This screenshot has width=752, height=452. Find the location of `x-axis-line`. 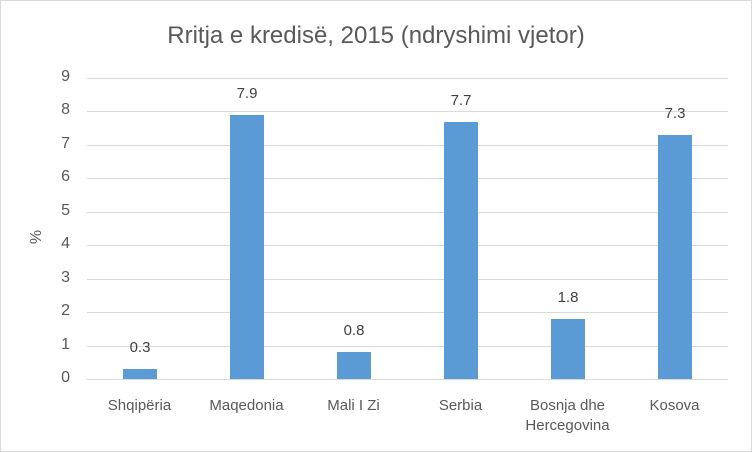

x-axis-line is located at coordinates (407, 379).